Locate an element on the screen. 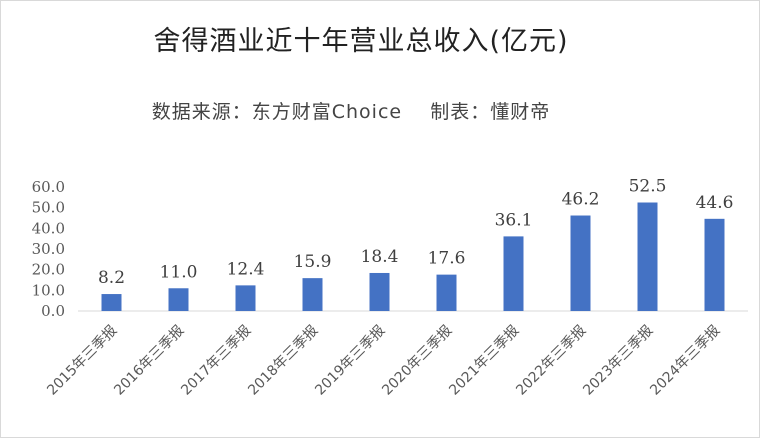 The height and width of the screenshot is (438, 760). data-label: 8.2 is located at coordinates (111, 278).